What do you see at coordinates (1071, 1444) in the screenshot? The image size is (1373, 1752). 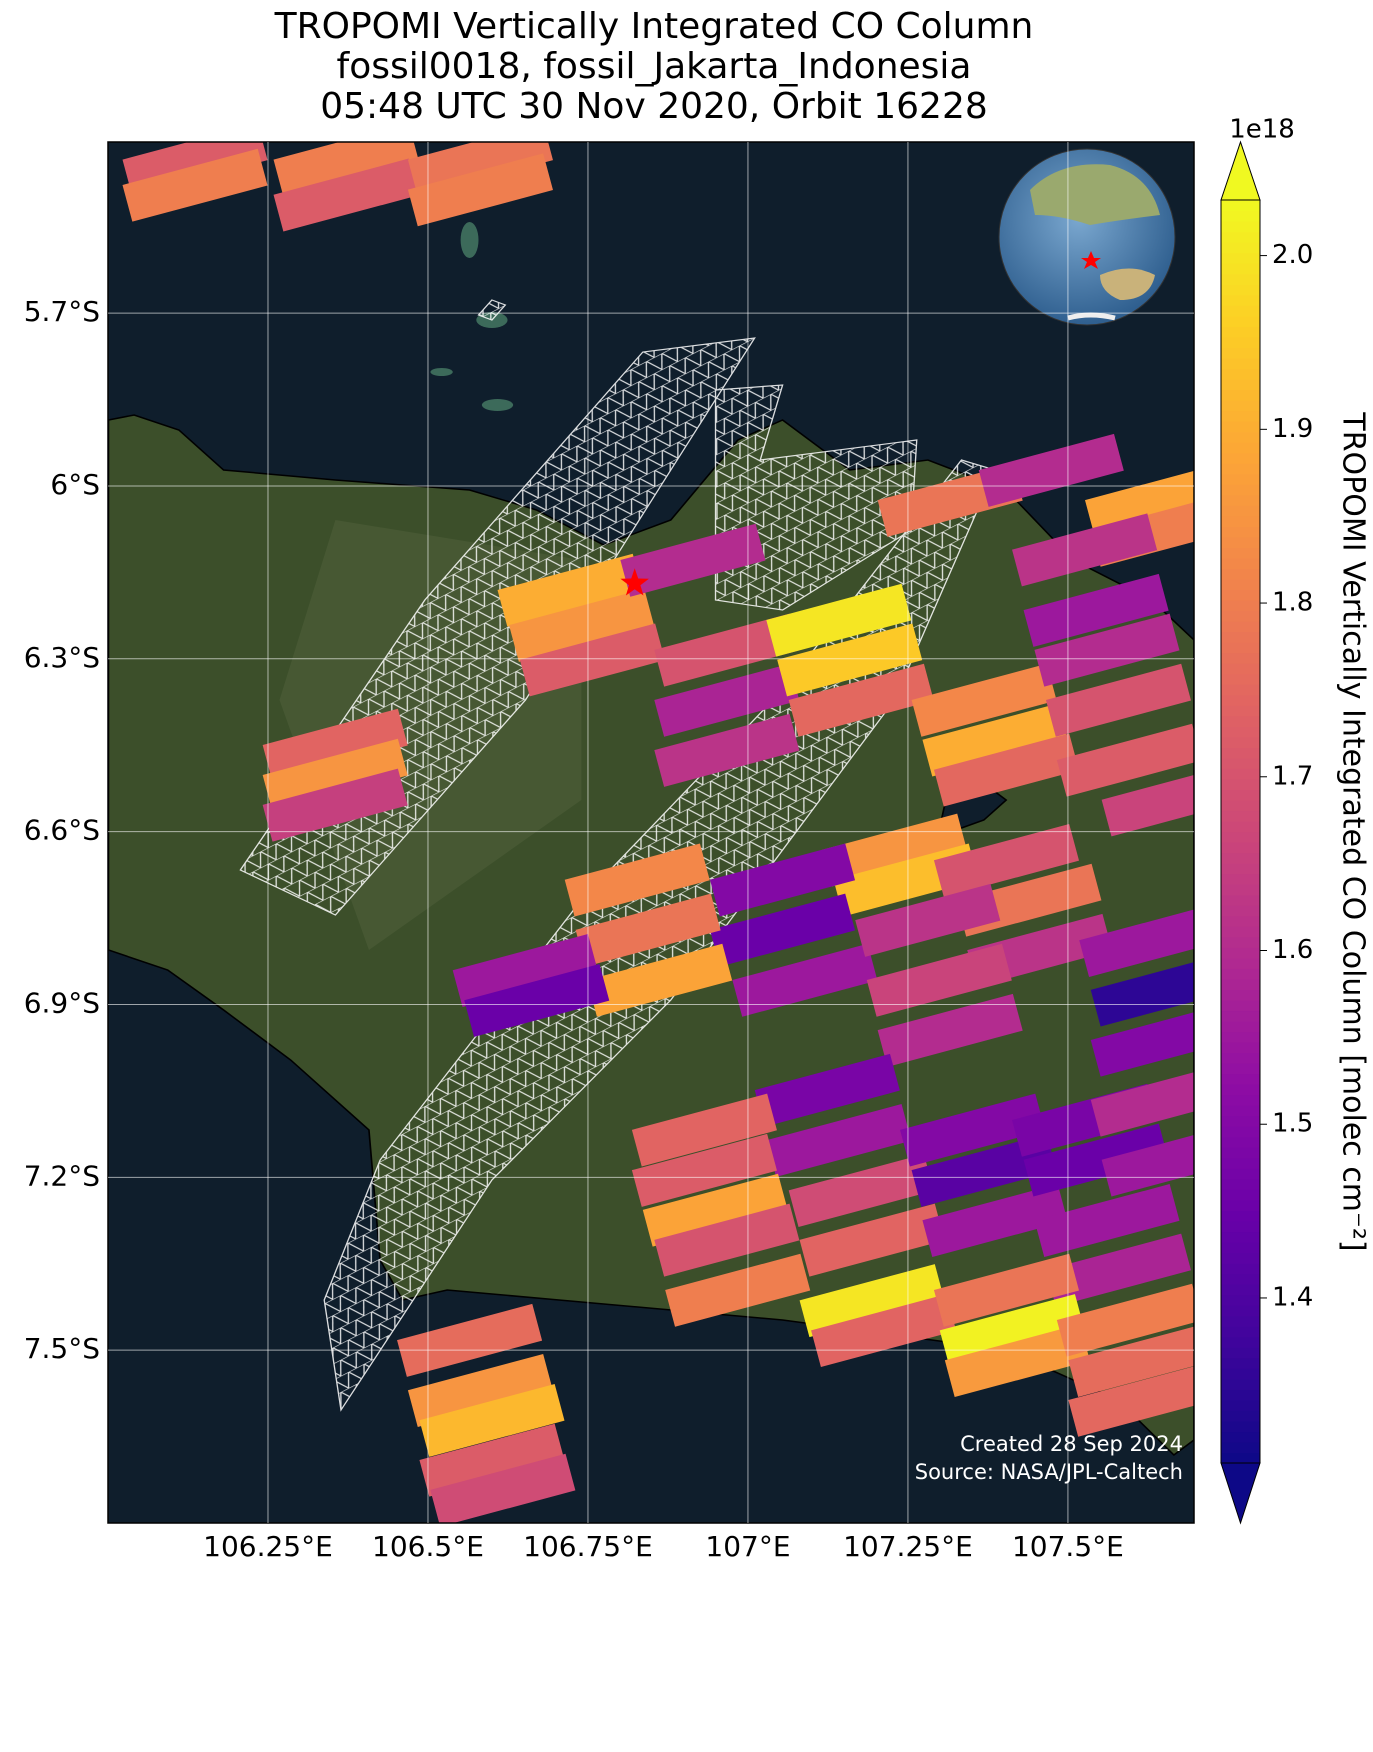 I see `footnote: Created 28 Sep 2024` at bounding box center [1071, 1444].